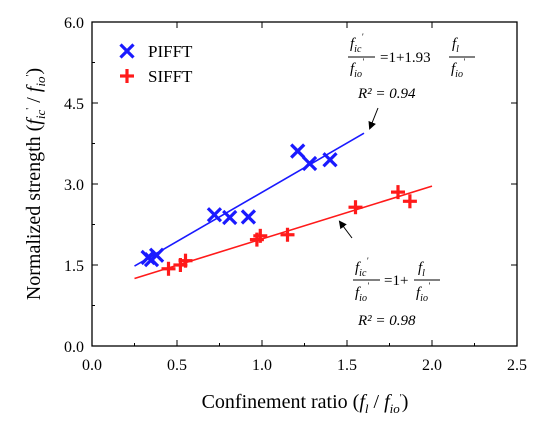 This screenshot has width=550, height=424. What do you see at coordinates (373, 118) in the screenshot?
I see `pifft-arrow` at bounding box center [373, 118].